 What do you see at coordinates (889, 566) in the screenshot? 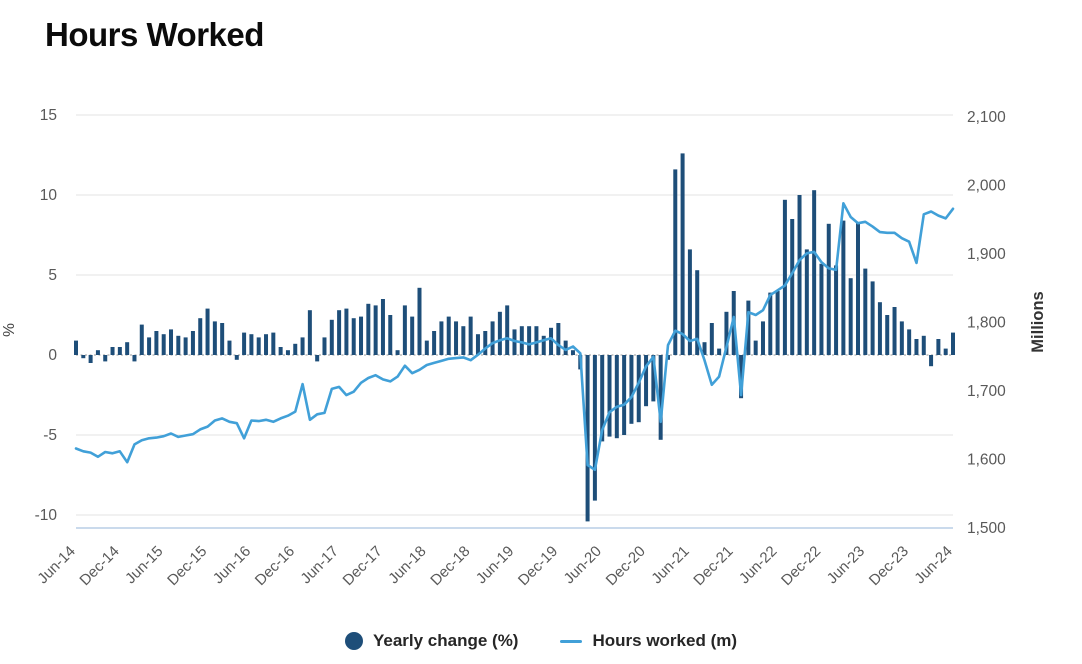
I see `svg-text: Dec-23` at bounding box center [889, 566].